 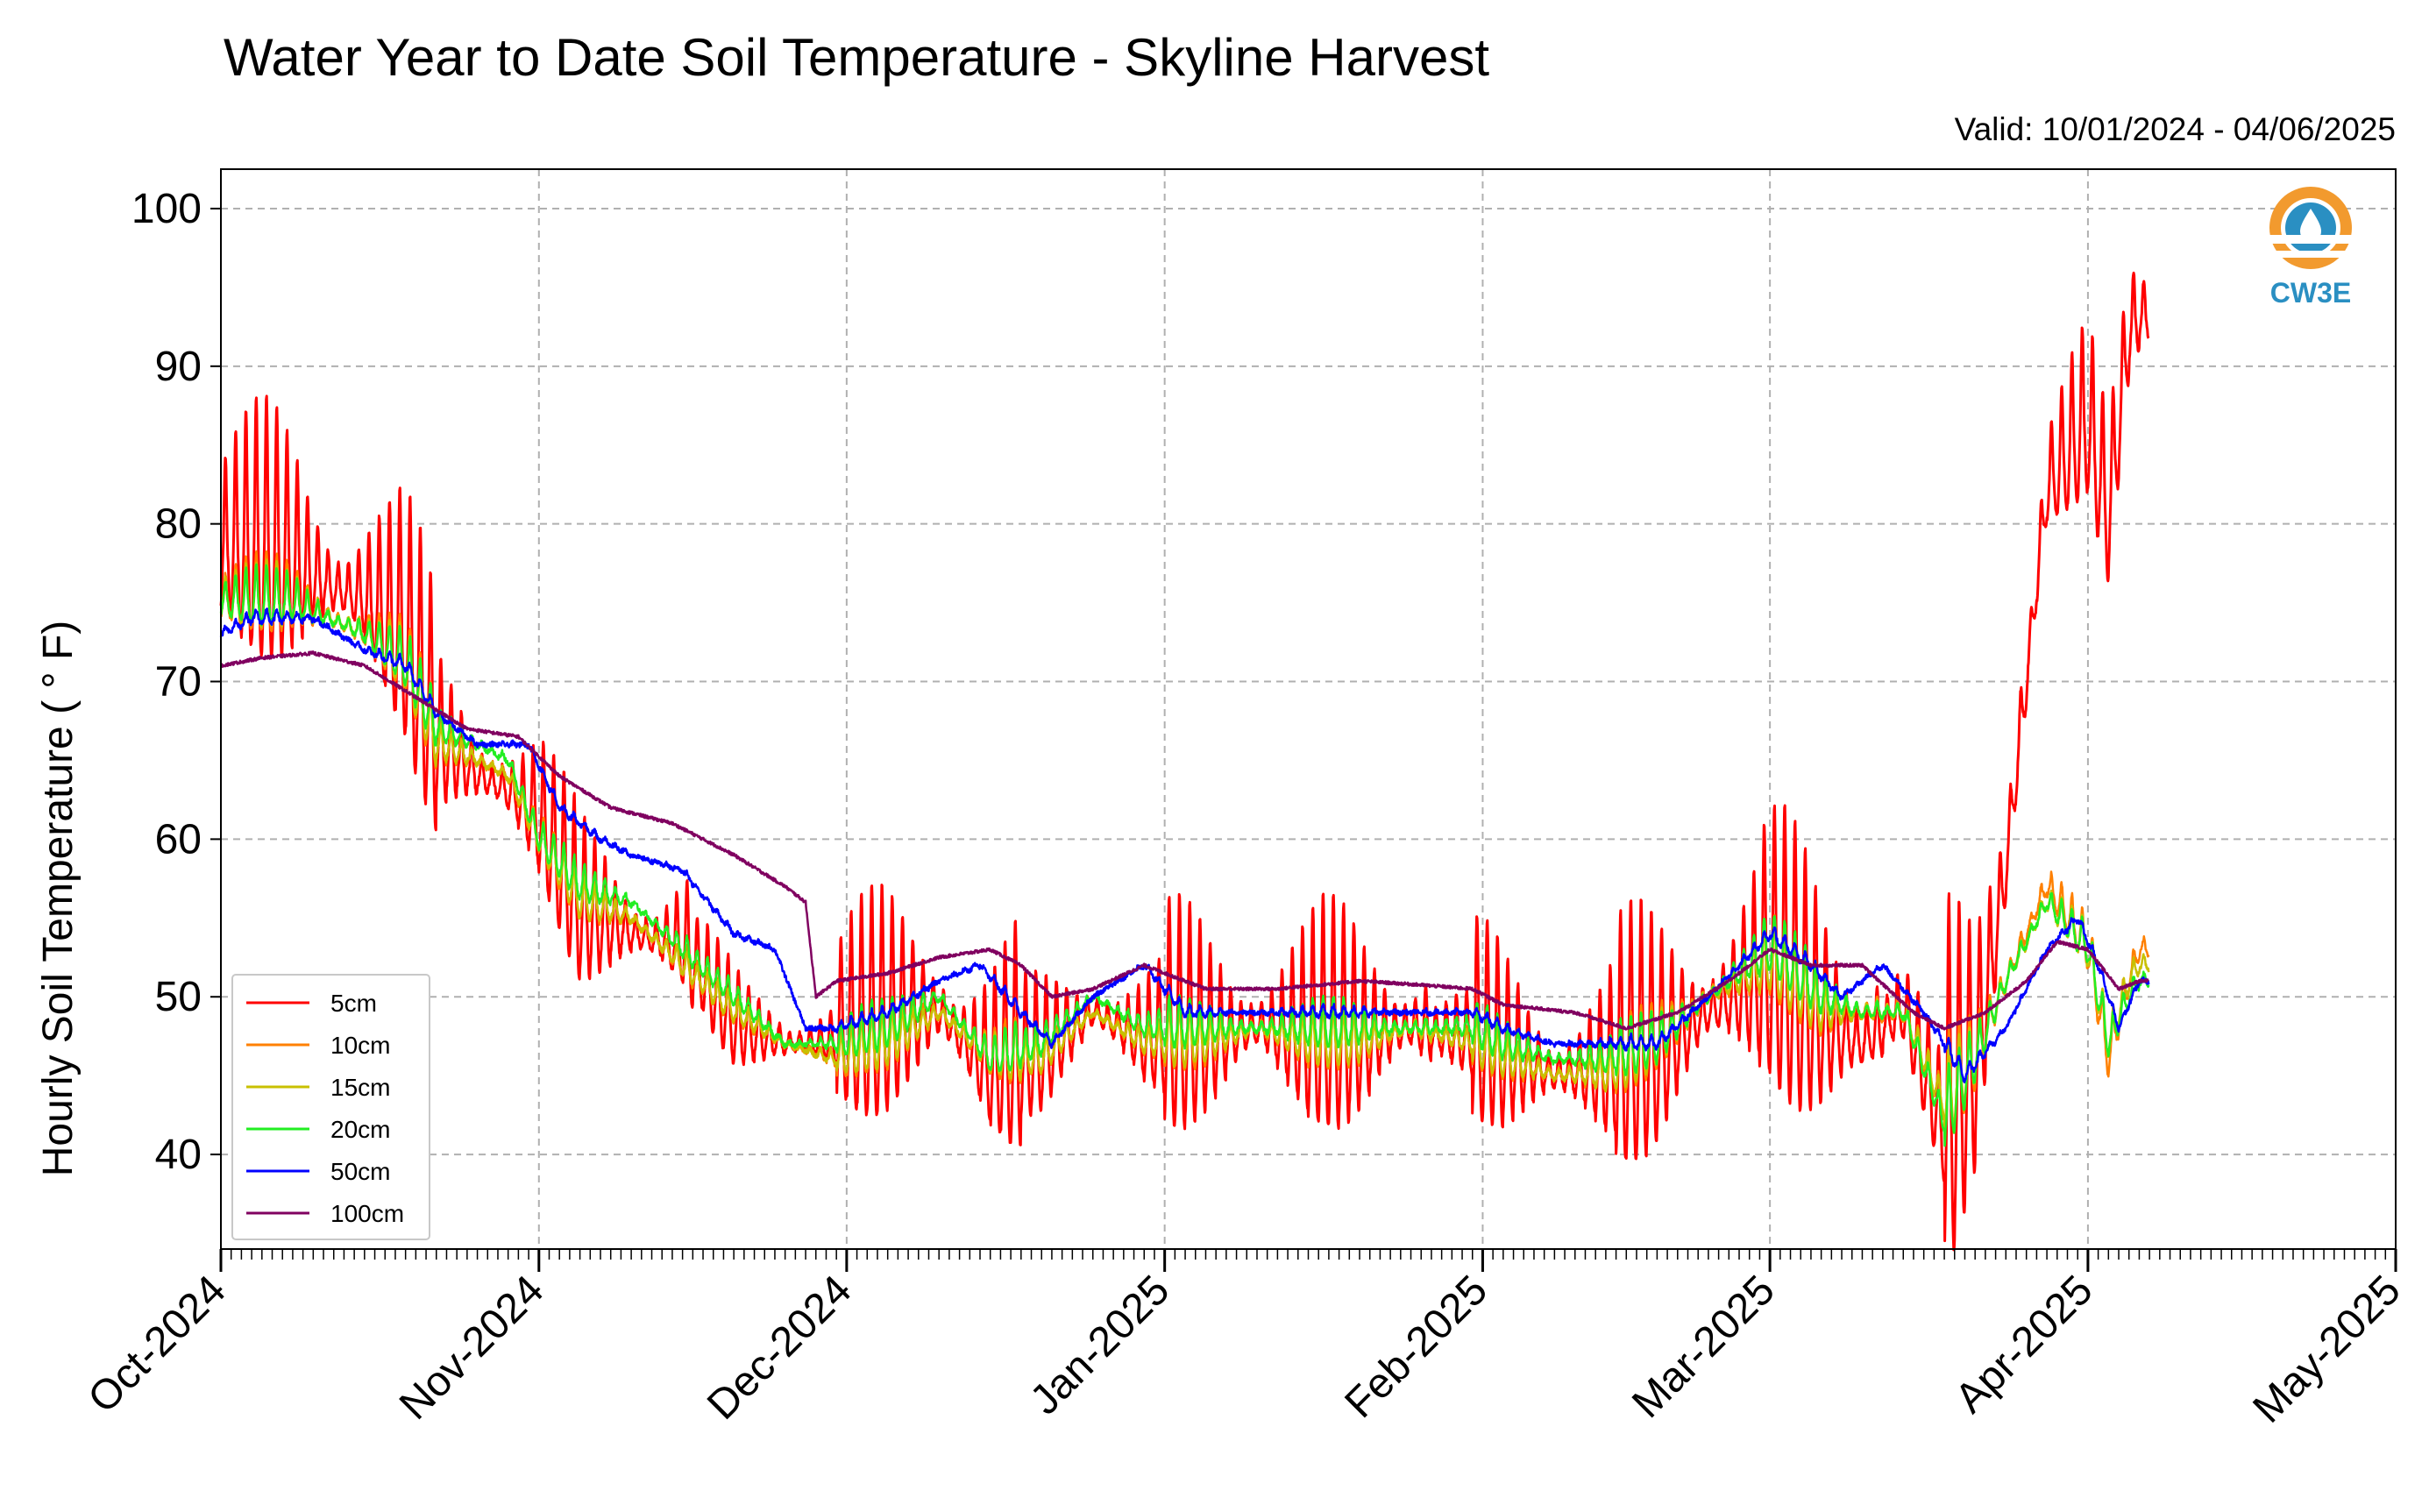 I want to click on chart-subtitle: Valid: 10/01/2024 - 04/06/2025, so click(x=2176, y=129).